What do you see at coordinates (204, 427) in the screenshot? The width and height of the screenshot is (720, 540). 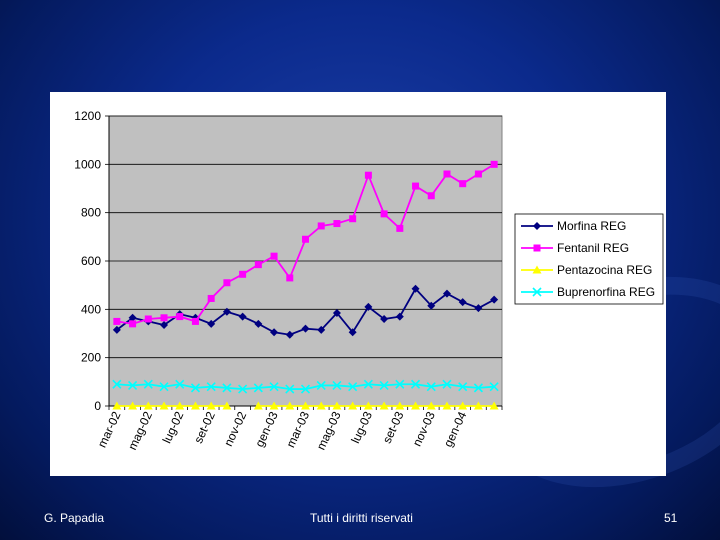 I see `x-tick-label: set-02` at bounding box center [204, 427].